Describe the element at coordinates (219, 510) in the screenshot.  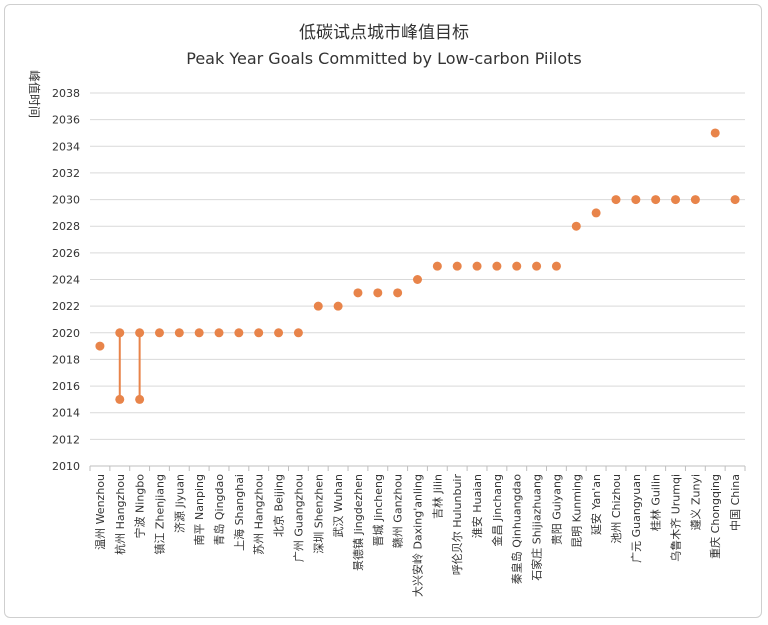
I see `x-tick-label: 青岛 Qingdao` at that location.